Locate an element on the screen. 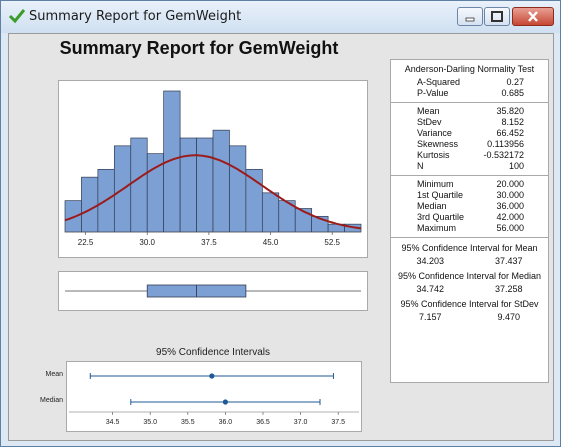 This screenshot has height=447, width=561. stat-label: P-Value is located at coordinates (433, 93).